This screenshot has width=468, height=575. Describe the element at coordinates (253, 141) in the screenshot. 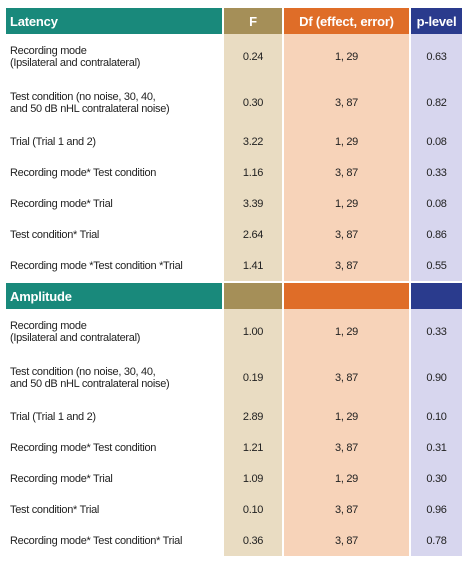

I see `cell: 3.22` at that location.